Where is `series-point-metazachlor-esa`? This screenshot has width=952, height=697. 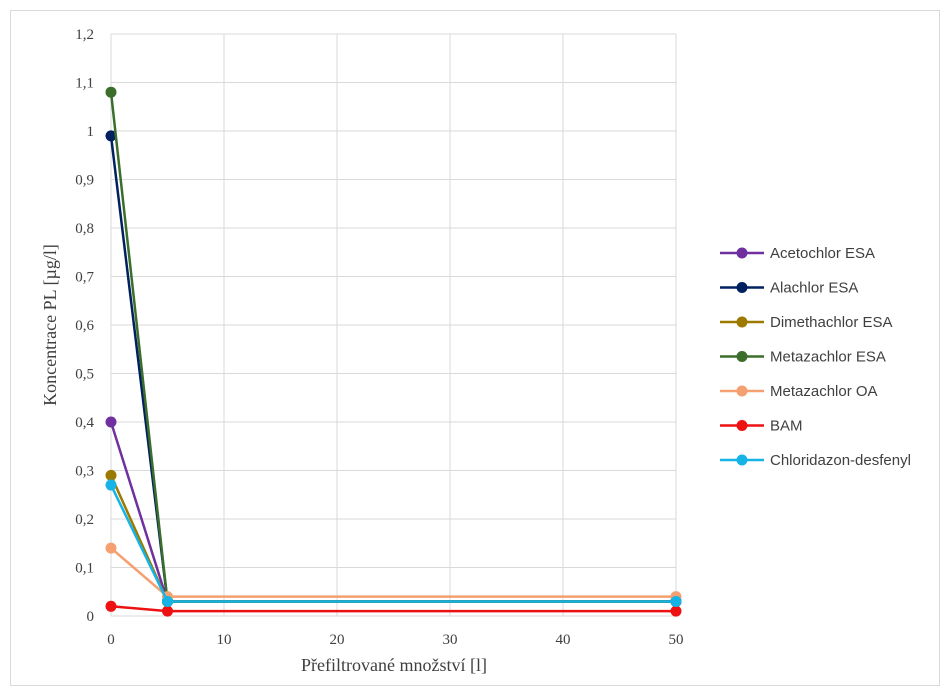
series-point-metazachlor-esa is located at coordinates (111, 92).